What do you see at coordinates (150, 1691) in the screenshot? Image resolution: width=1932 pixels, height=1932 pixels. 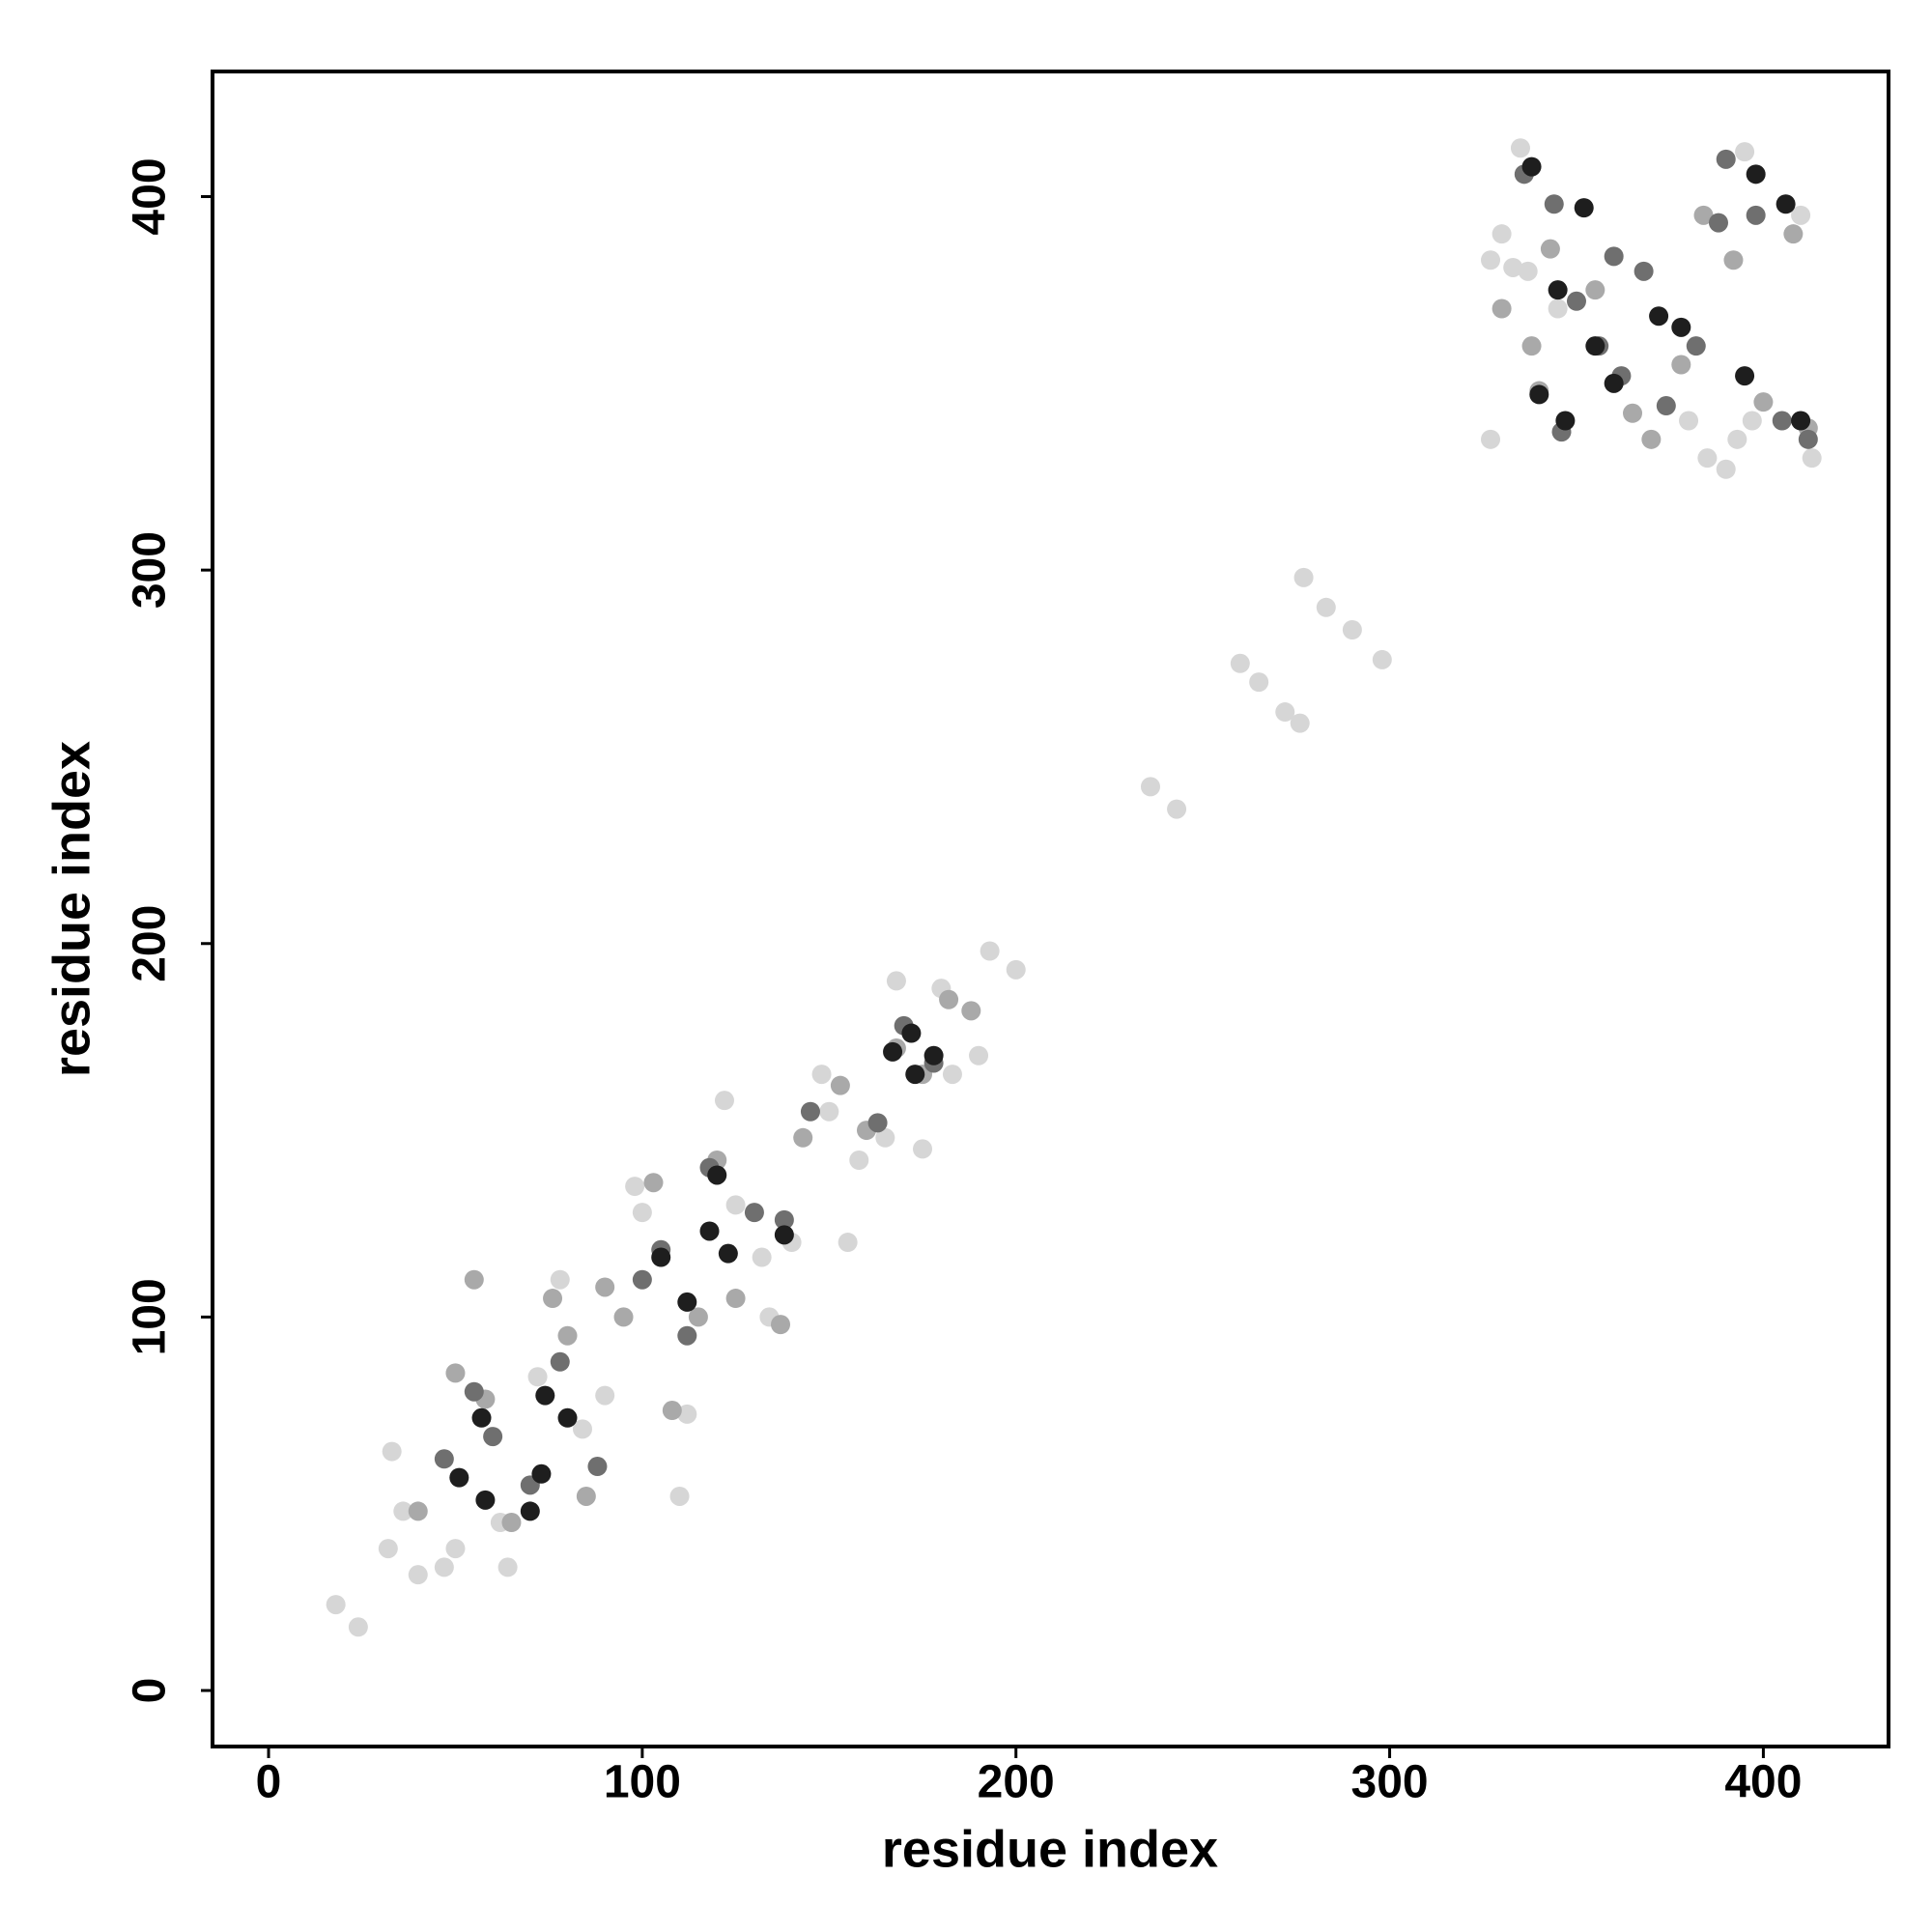 I see `y-tick-label: 0` at bounding box center [150, 1691].